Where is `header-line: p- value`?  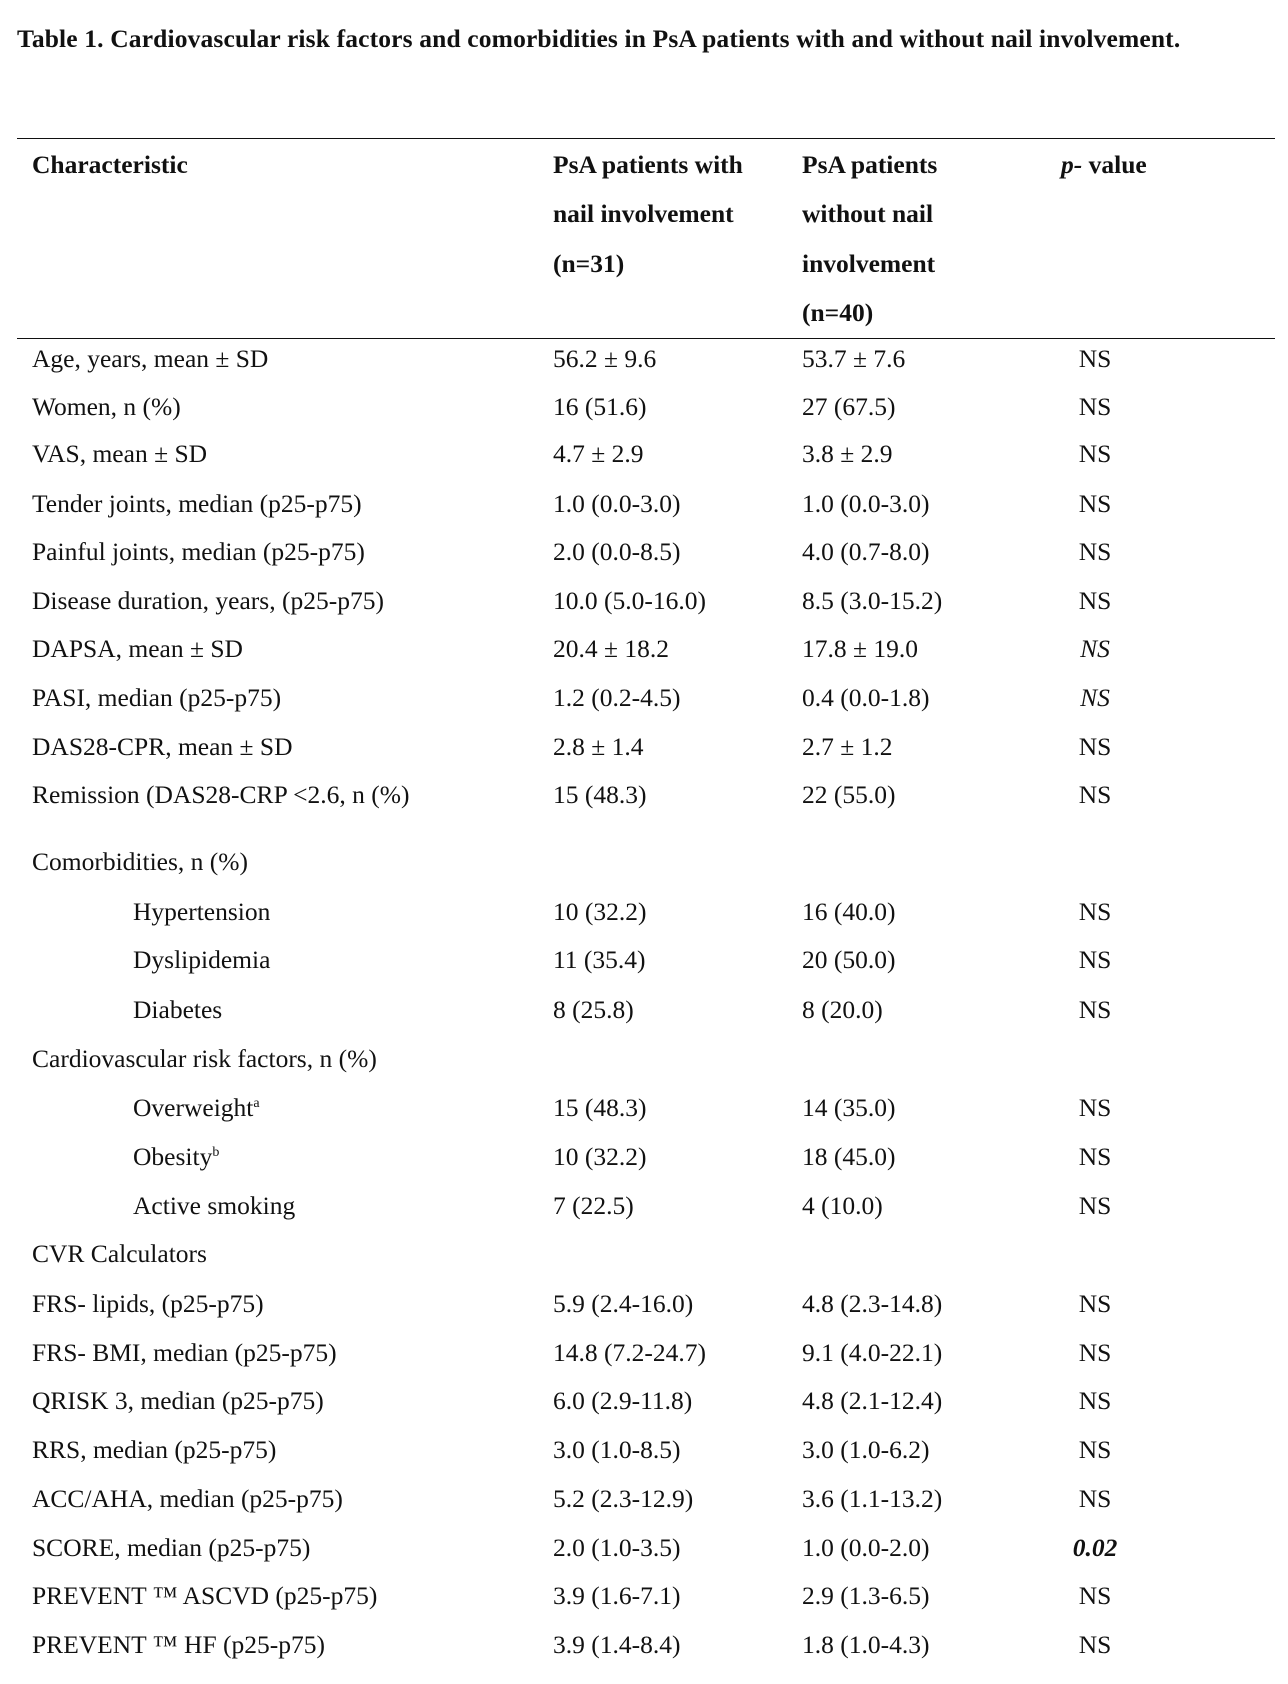 header-line: p- value is located at coordinates (1104, 164).